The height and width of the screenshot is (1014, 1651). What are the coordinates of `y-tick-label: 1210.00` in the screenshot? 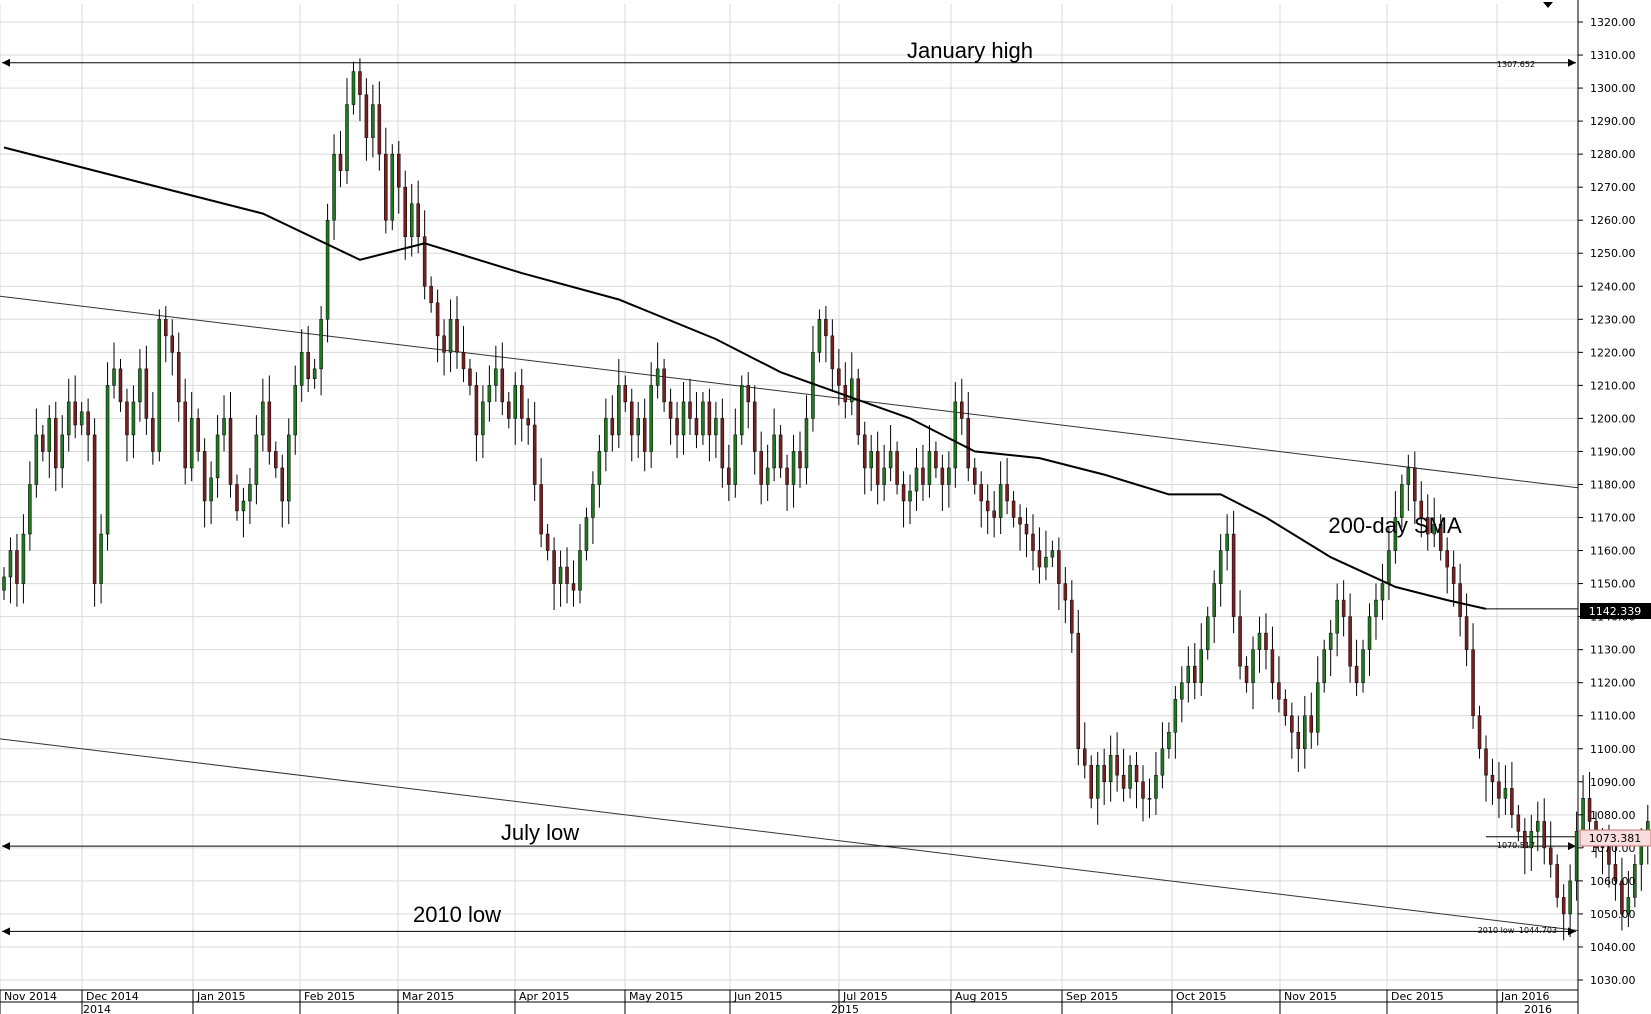 It's located at (1613, 385).